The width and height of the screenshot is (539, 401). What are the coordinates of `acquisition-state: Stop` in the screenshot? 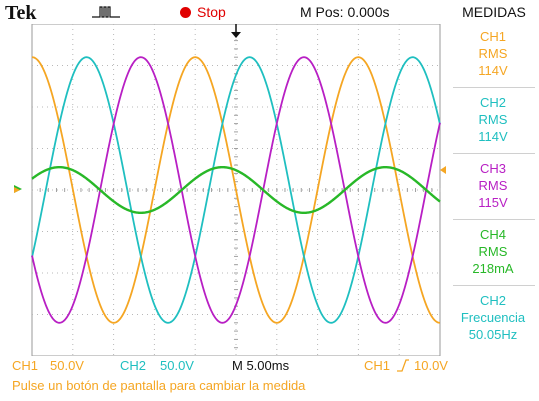 It's located at (211, 12).